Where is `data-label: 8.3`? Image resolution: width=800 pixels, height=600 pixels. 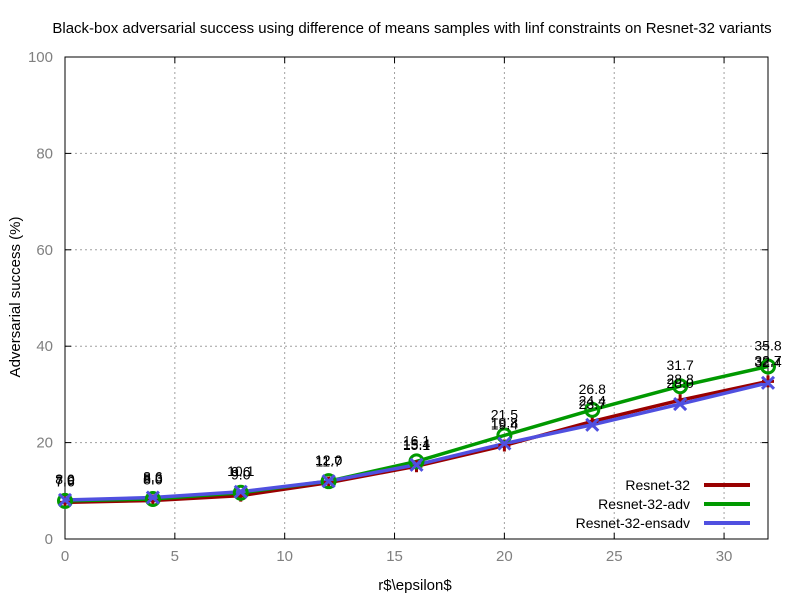 data-label: 8.3 is located at coordinates (153, 478).